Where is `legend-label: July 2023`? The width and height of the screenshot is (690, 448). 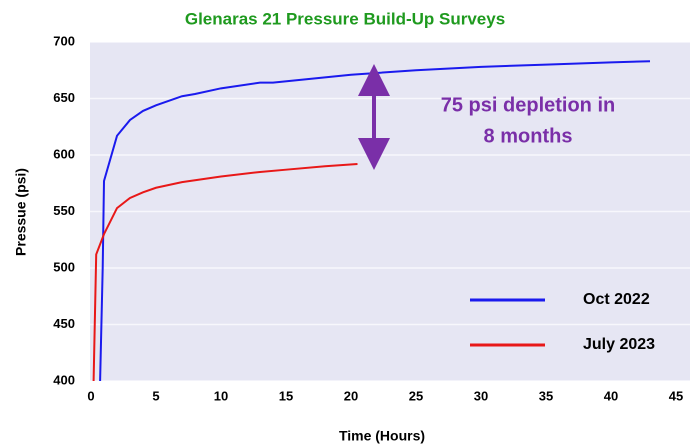 legend-label: July 2023 is located at coordinates (619, 344).